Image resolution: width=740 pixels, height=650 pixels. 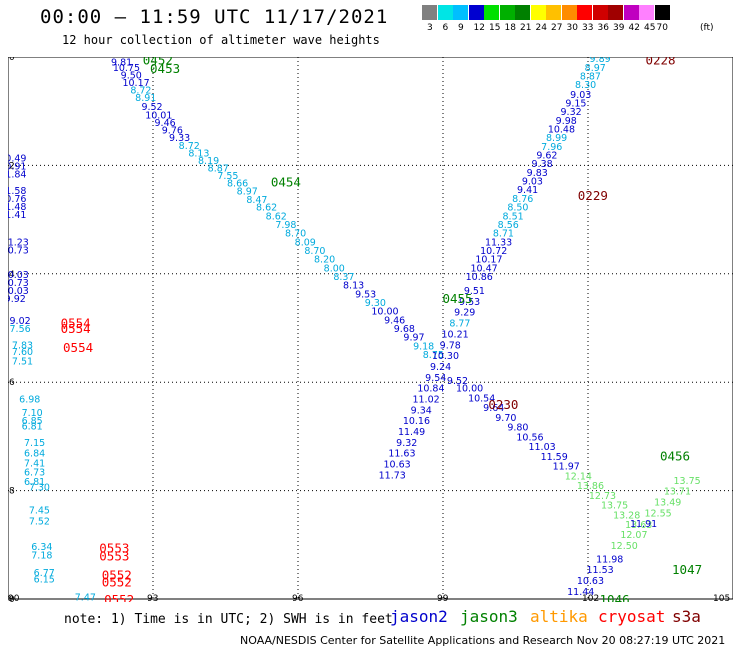 What do you see at coordinates (419, 616) in the screenshot?
I see `legend-jason2: jason2` at bounding box center [419, 616].